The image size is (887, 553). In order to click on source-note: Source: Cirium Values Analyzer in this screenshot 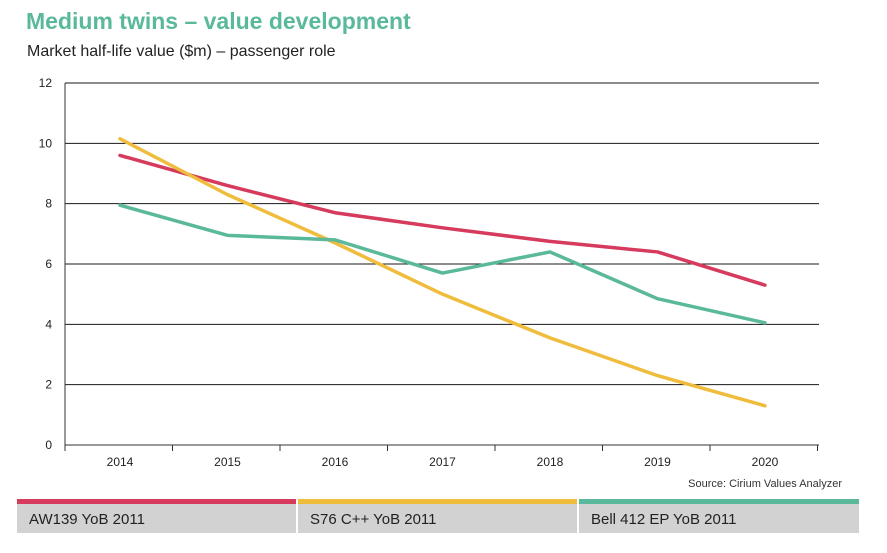, I will do `click(765, 484)`.